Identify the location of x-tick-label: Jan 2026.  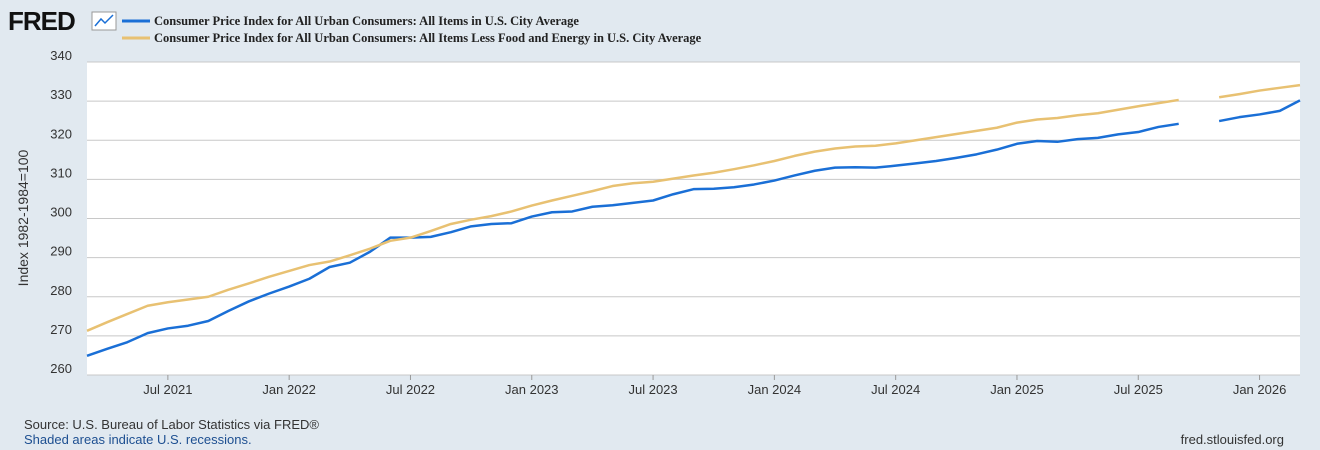
(1260, 389).